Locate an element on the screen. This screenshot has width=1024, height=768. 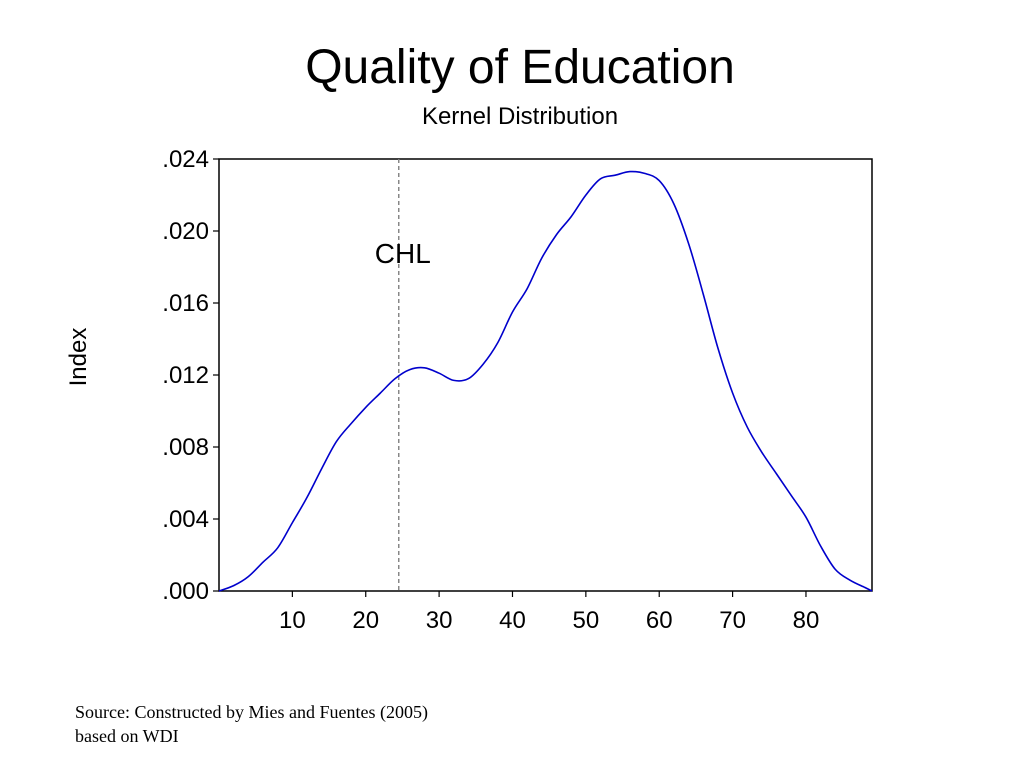
y-tick-label: .000 is located at coordinates (185, 591).